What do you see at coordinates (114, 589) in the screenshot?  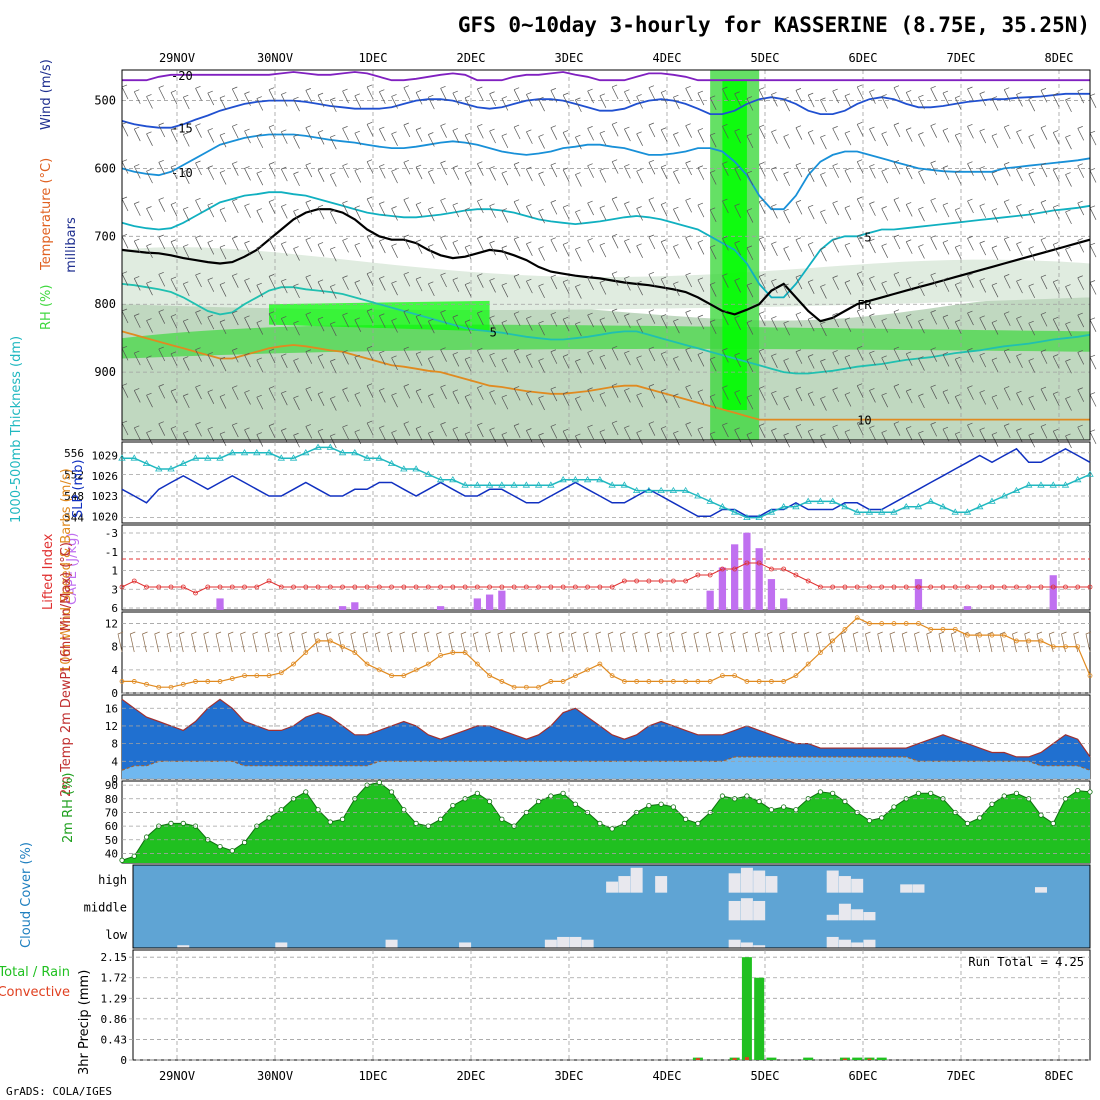 I see `cape-ytick: 3` at bounding box center [114, 589].